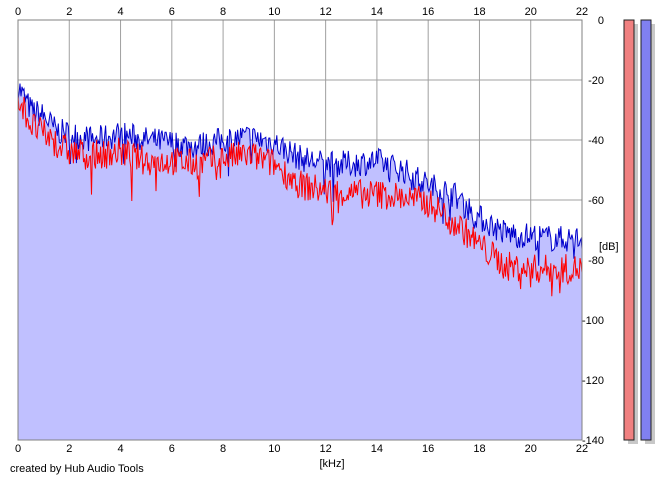  Describe the element at coordinates (301, 449) in the screenshot. I see `x-axis-bottom: 0 2 4 6 8 10 12 14 16 18 20 22` at that location.